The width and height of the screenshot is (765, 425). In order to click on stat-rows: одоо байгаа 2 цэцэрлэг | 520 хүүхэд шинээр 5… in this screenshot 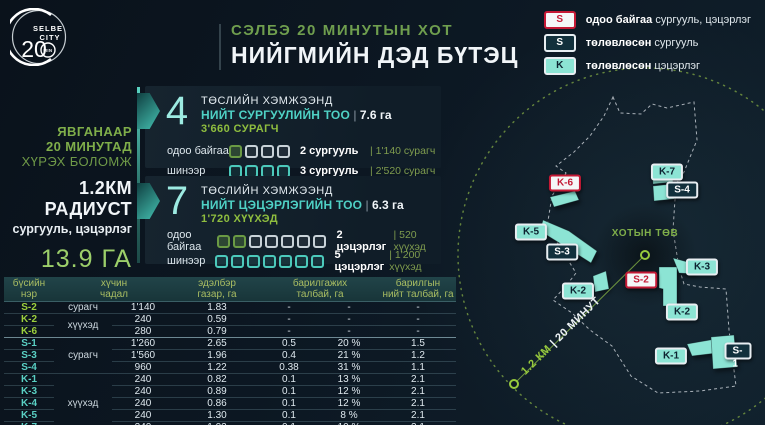, I will do `click(293, 249)`.